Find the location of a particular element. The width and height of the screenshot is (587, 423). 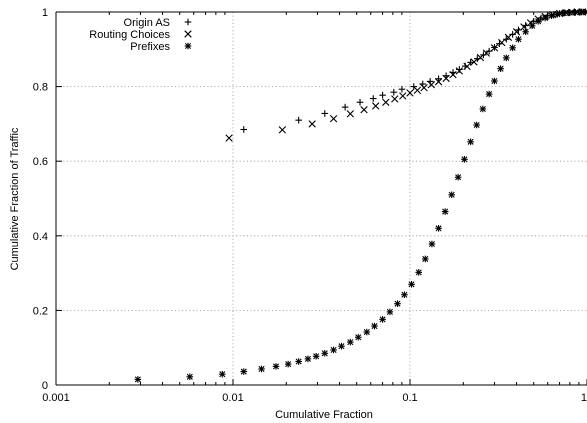

legend-label: Prefixes is located at coordinates (150, 47).